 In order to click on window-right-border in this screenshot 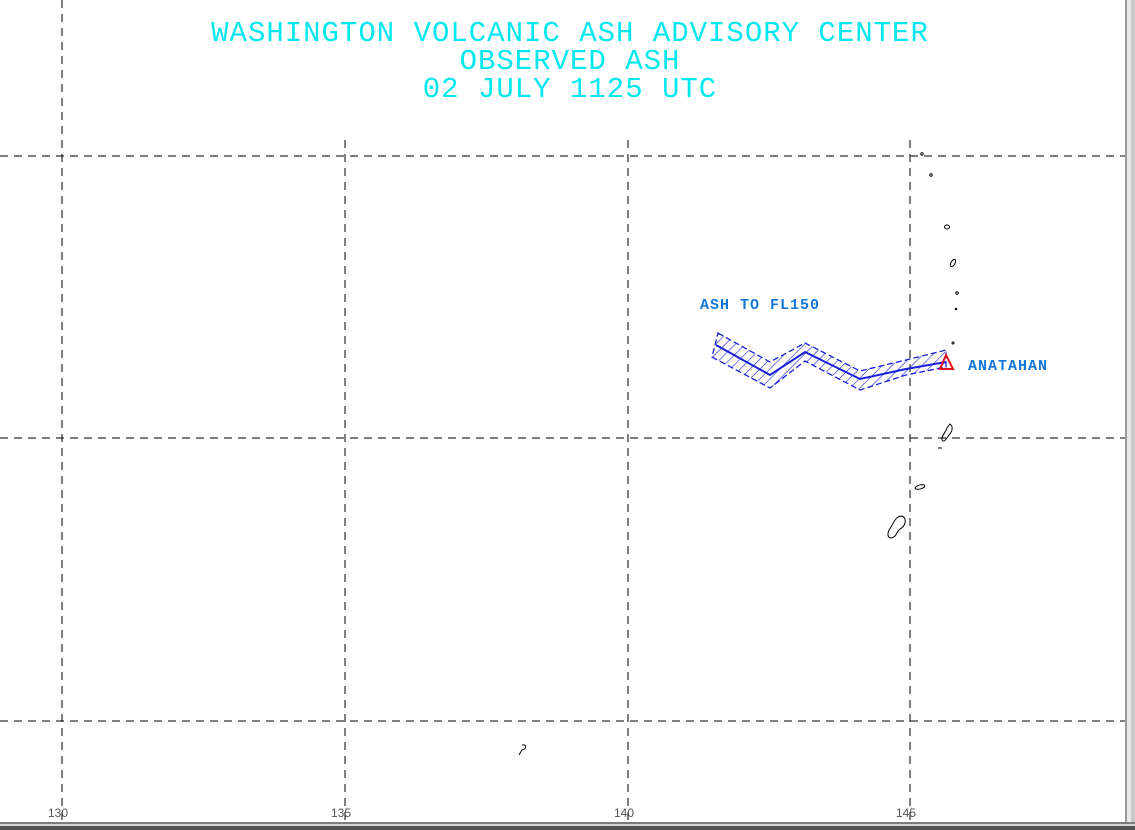, I will do `click(1130, 415)`.